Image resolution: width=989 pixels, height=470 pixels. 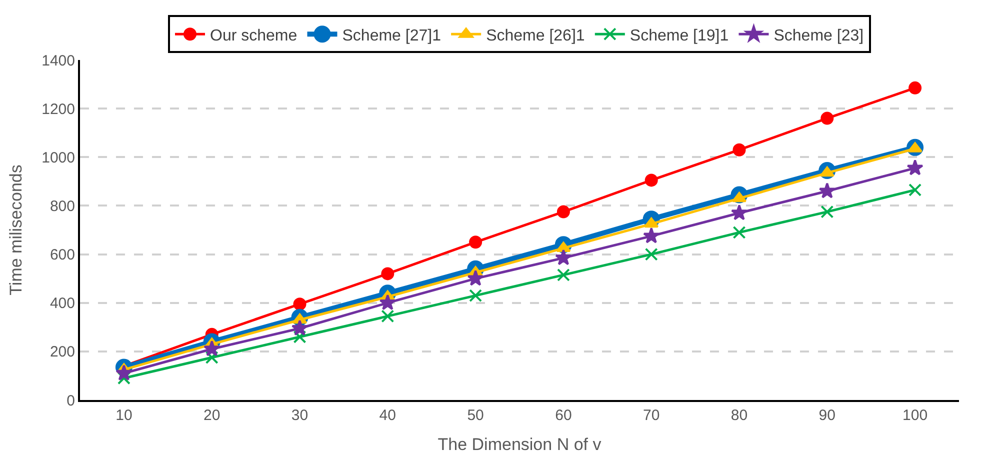 What do you see at coordinates (58, 157) in the screenshot?
I see `y-tick-label: 1000` at bounding box center [58, 157].